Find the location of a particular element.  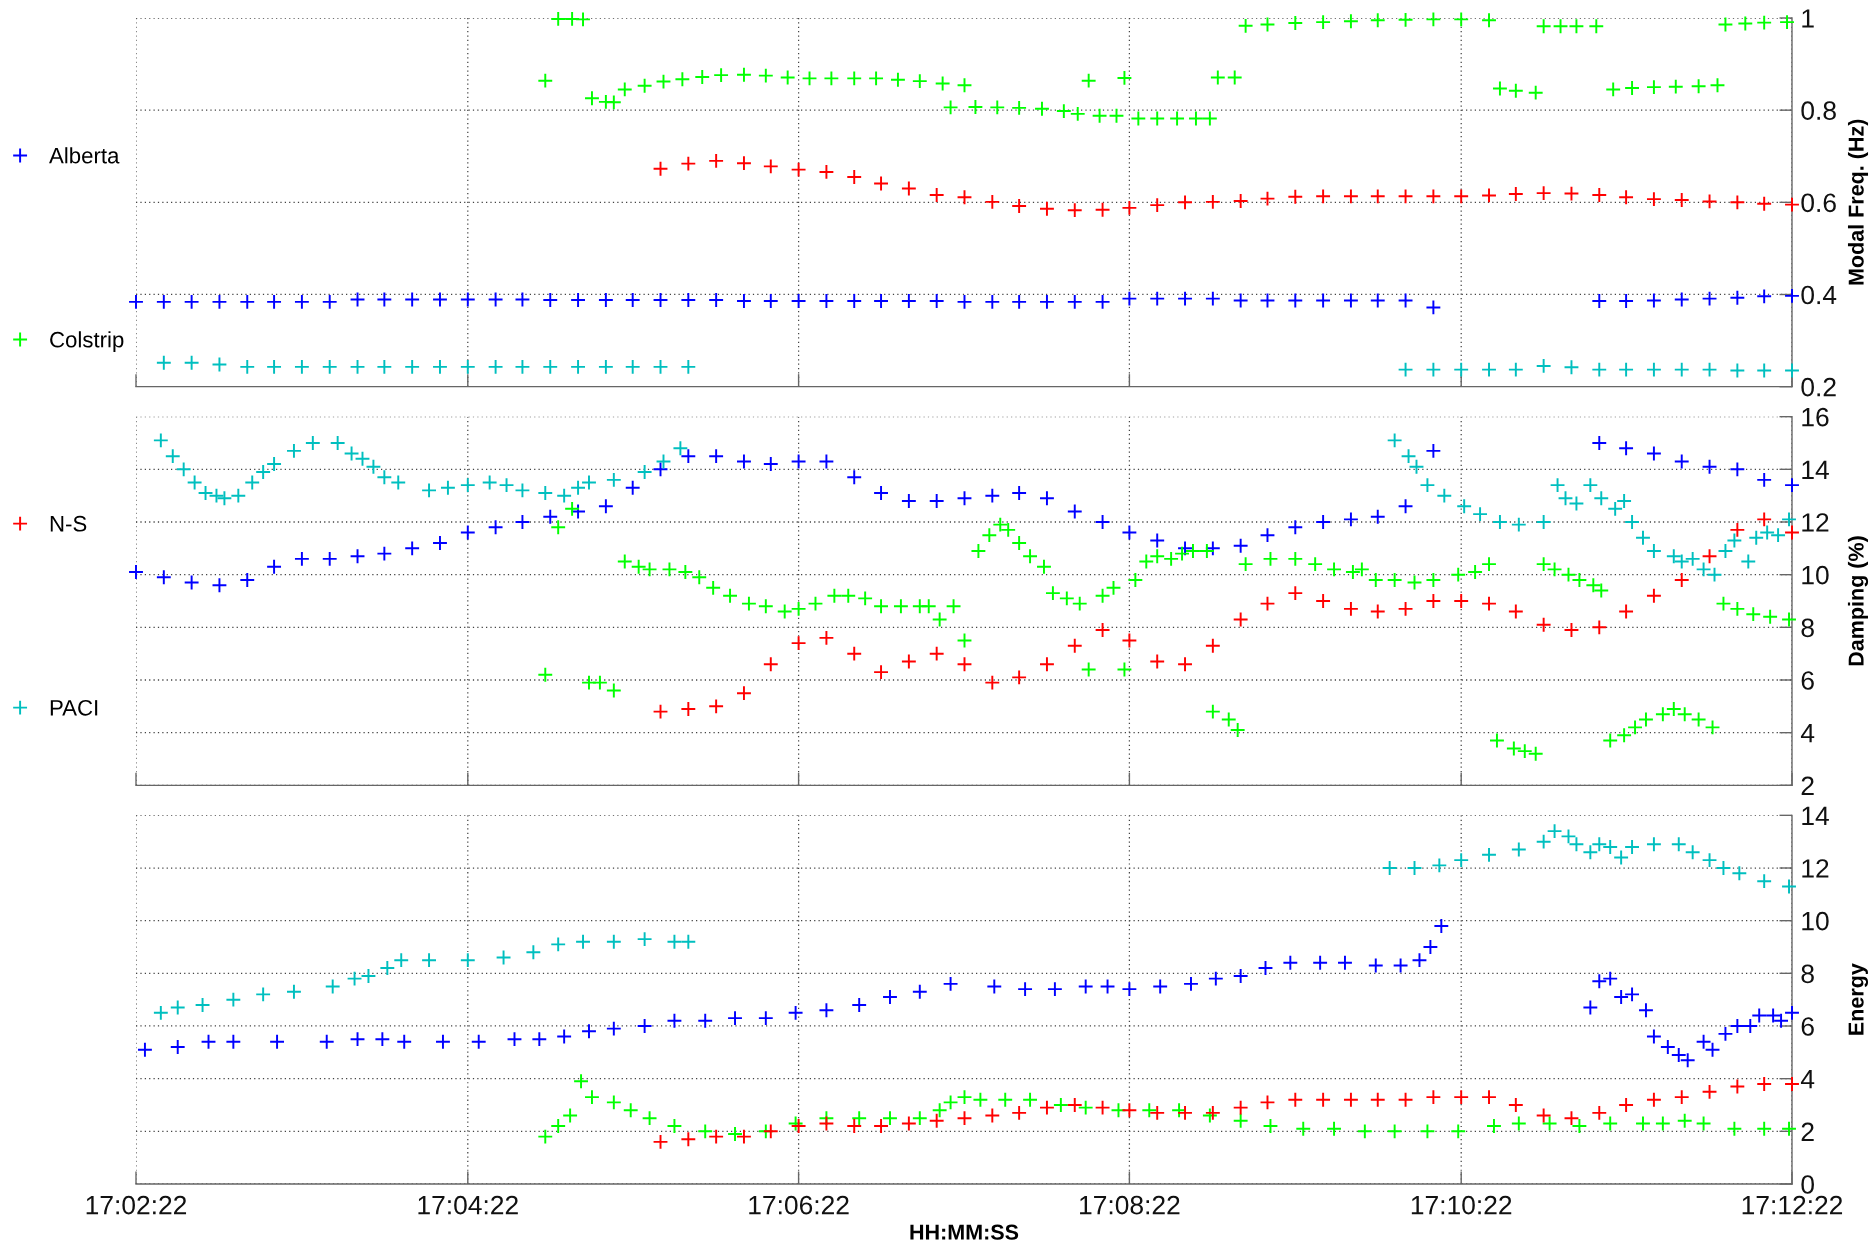

legend-label: N-S is located at coordinates (68, 523).